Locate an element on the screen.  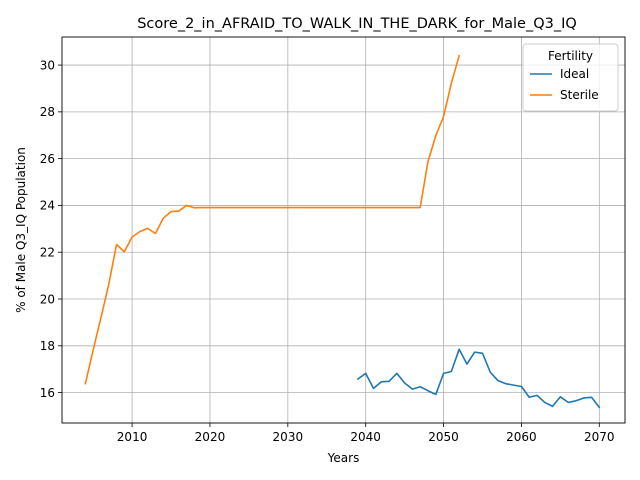
y-tick-label: 20 is located at coordinates (47, 299).